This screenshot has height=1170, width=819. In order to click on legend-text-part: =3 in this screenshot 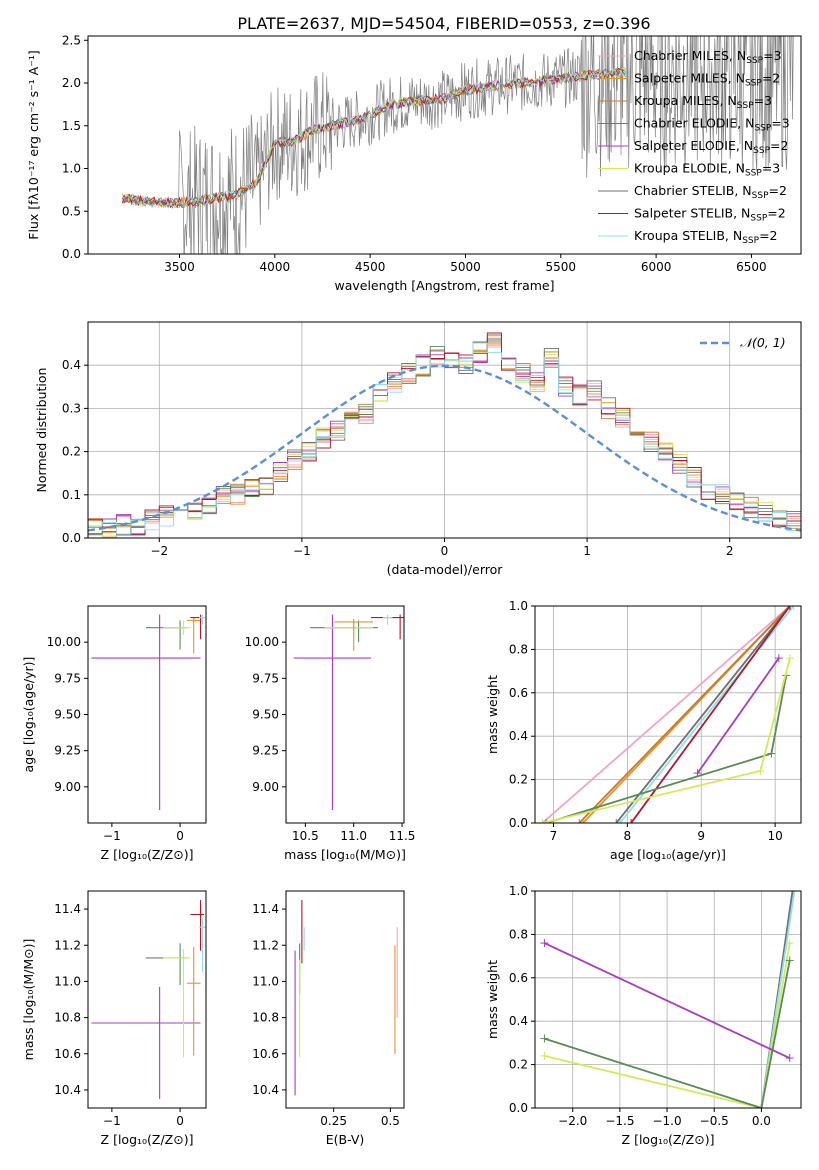, I will do `click(772, 55)`.